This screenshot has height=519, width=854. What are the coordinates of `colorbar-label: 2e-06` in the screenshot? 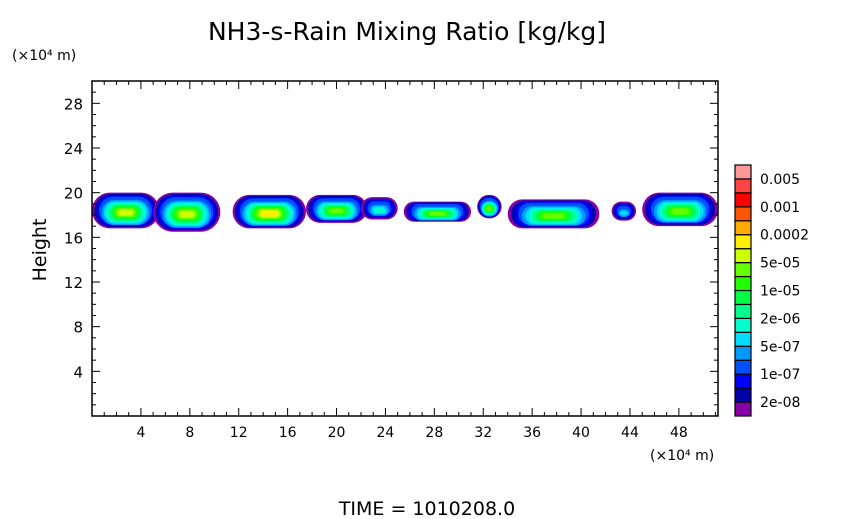 It's located at (780, 319).